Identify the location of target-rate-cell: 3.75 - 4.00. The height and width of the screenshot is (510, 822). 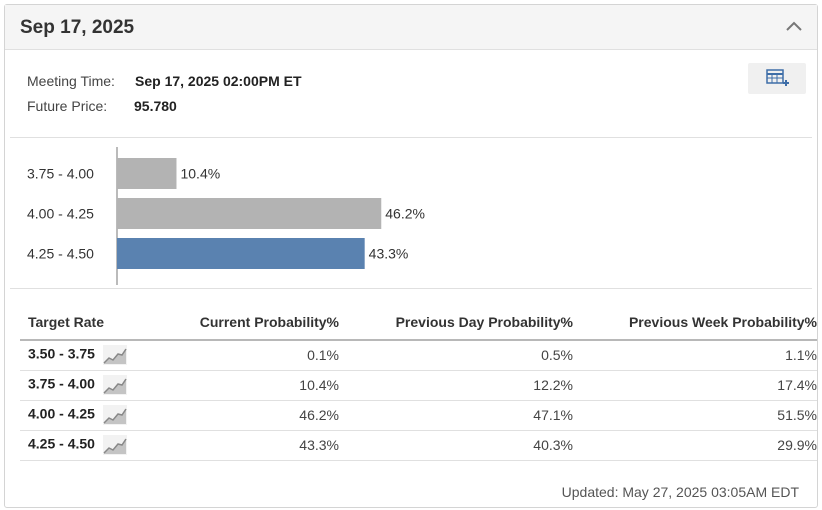
(95, 385).